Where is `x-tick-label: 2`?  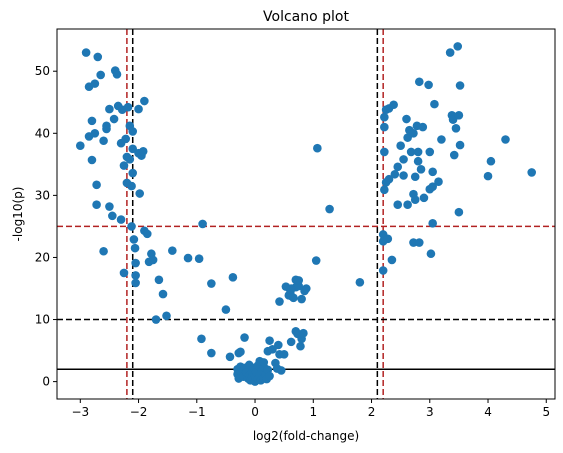
x-tick-label: 2 is located at coordinates (372, 412).